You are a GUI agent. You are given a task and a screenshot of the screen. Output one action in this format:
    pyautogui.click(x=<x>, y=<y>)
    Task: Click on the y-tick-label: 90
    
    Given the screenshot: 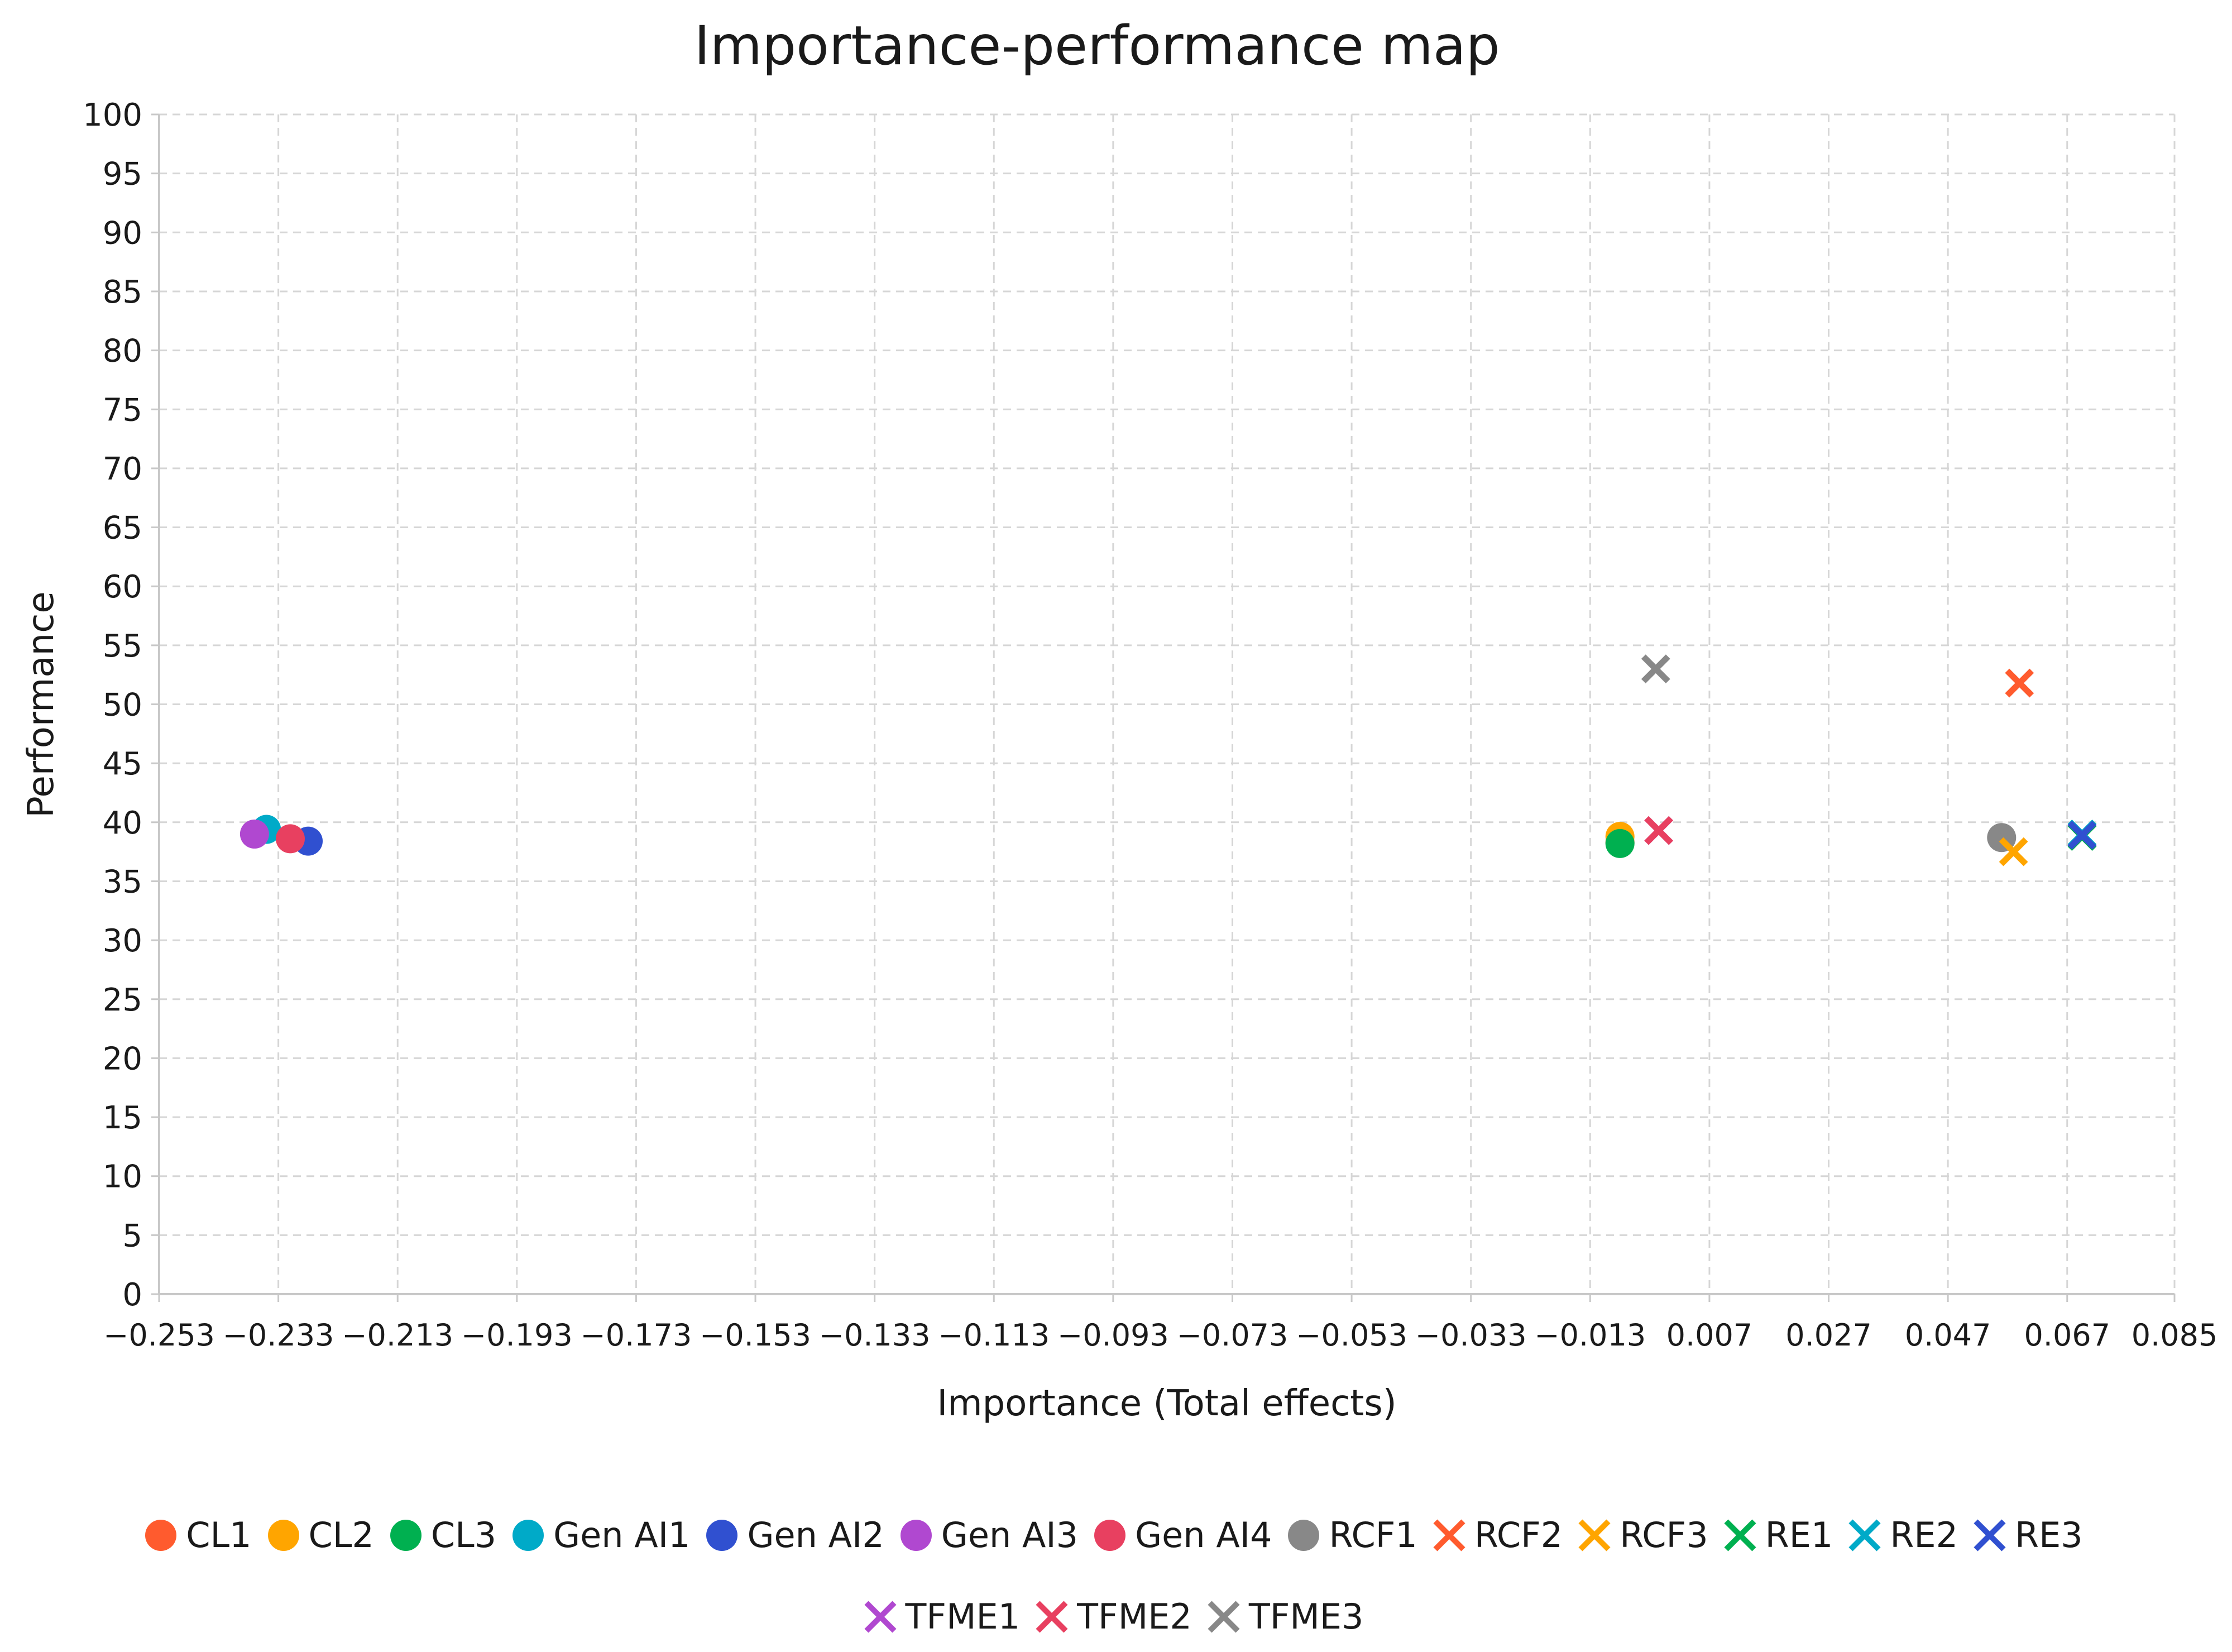 What is the action you would take?
    pyautogui.click(x=122, y=233)
    